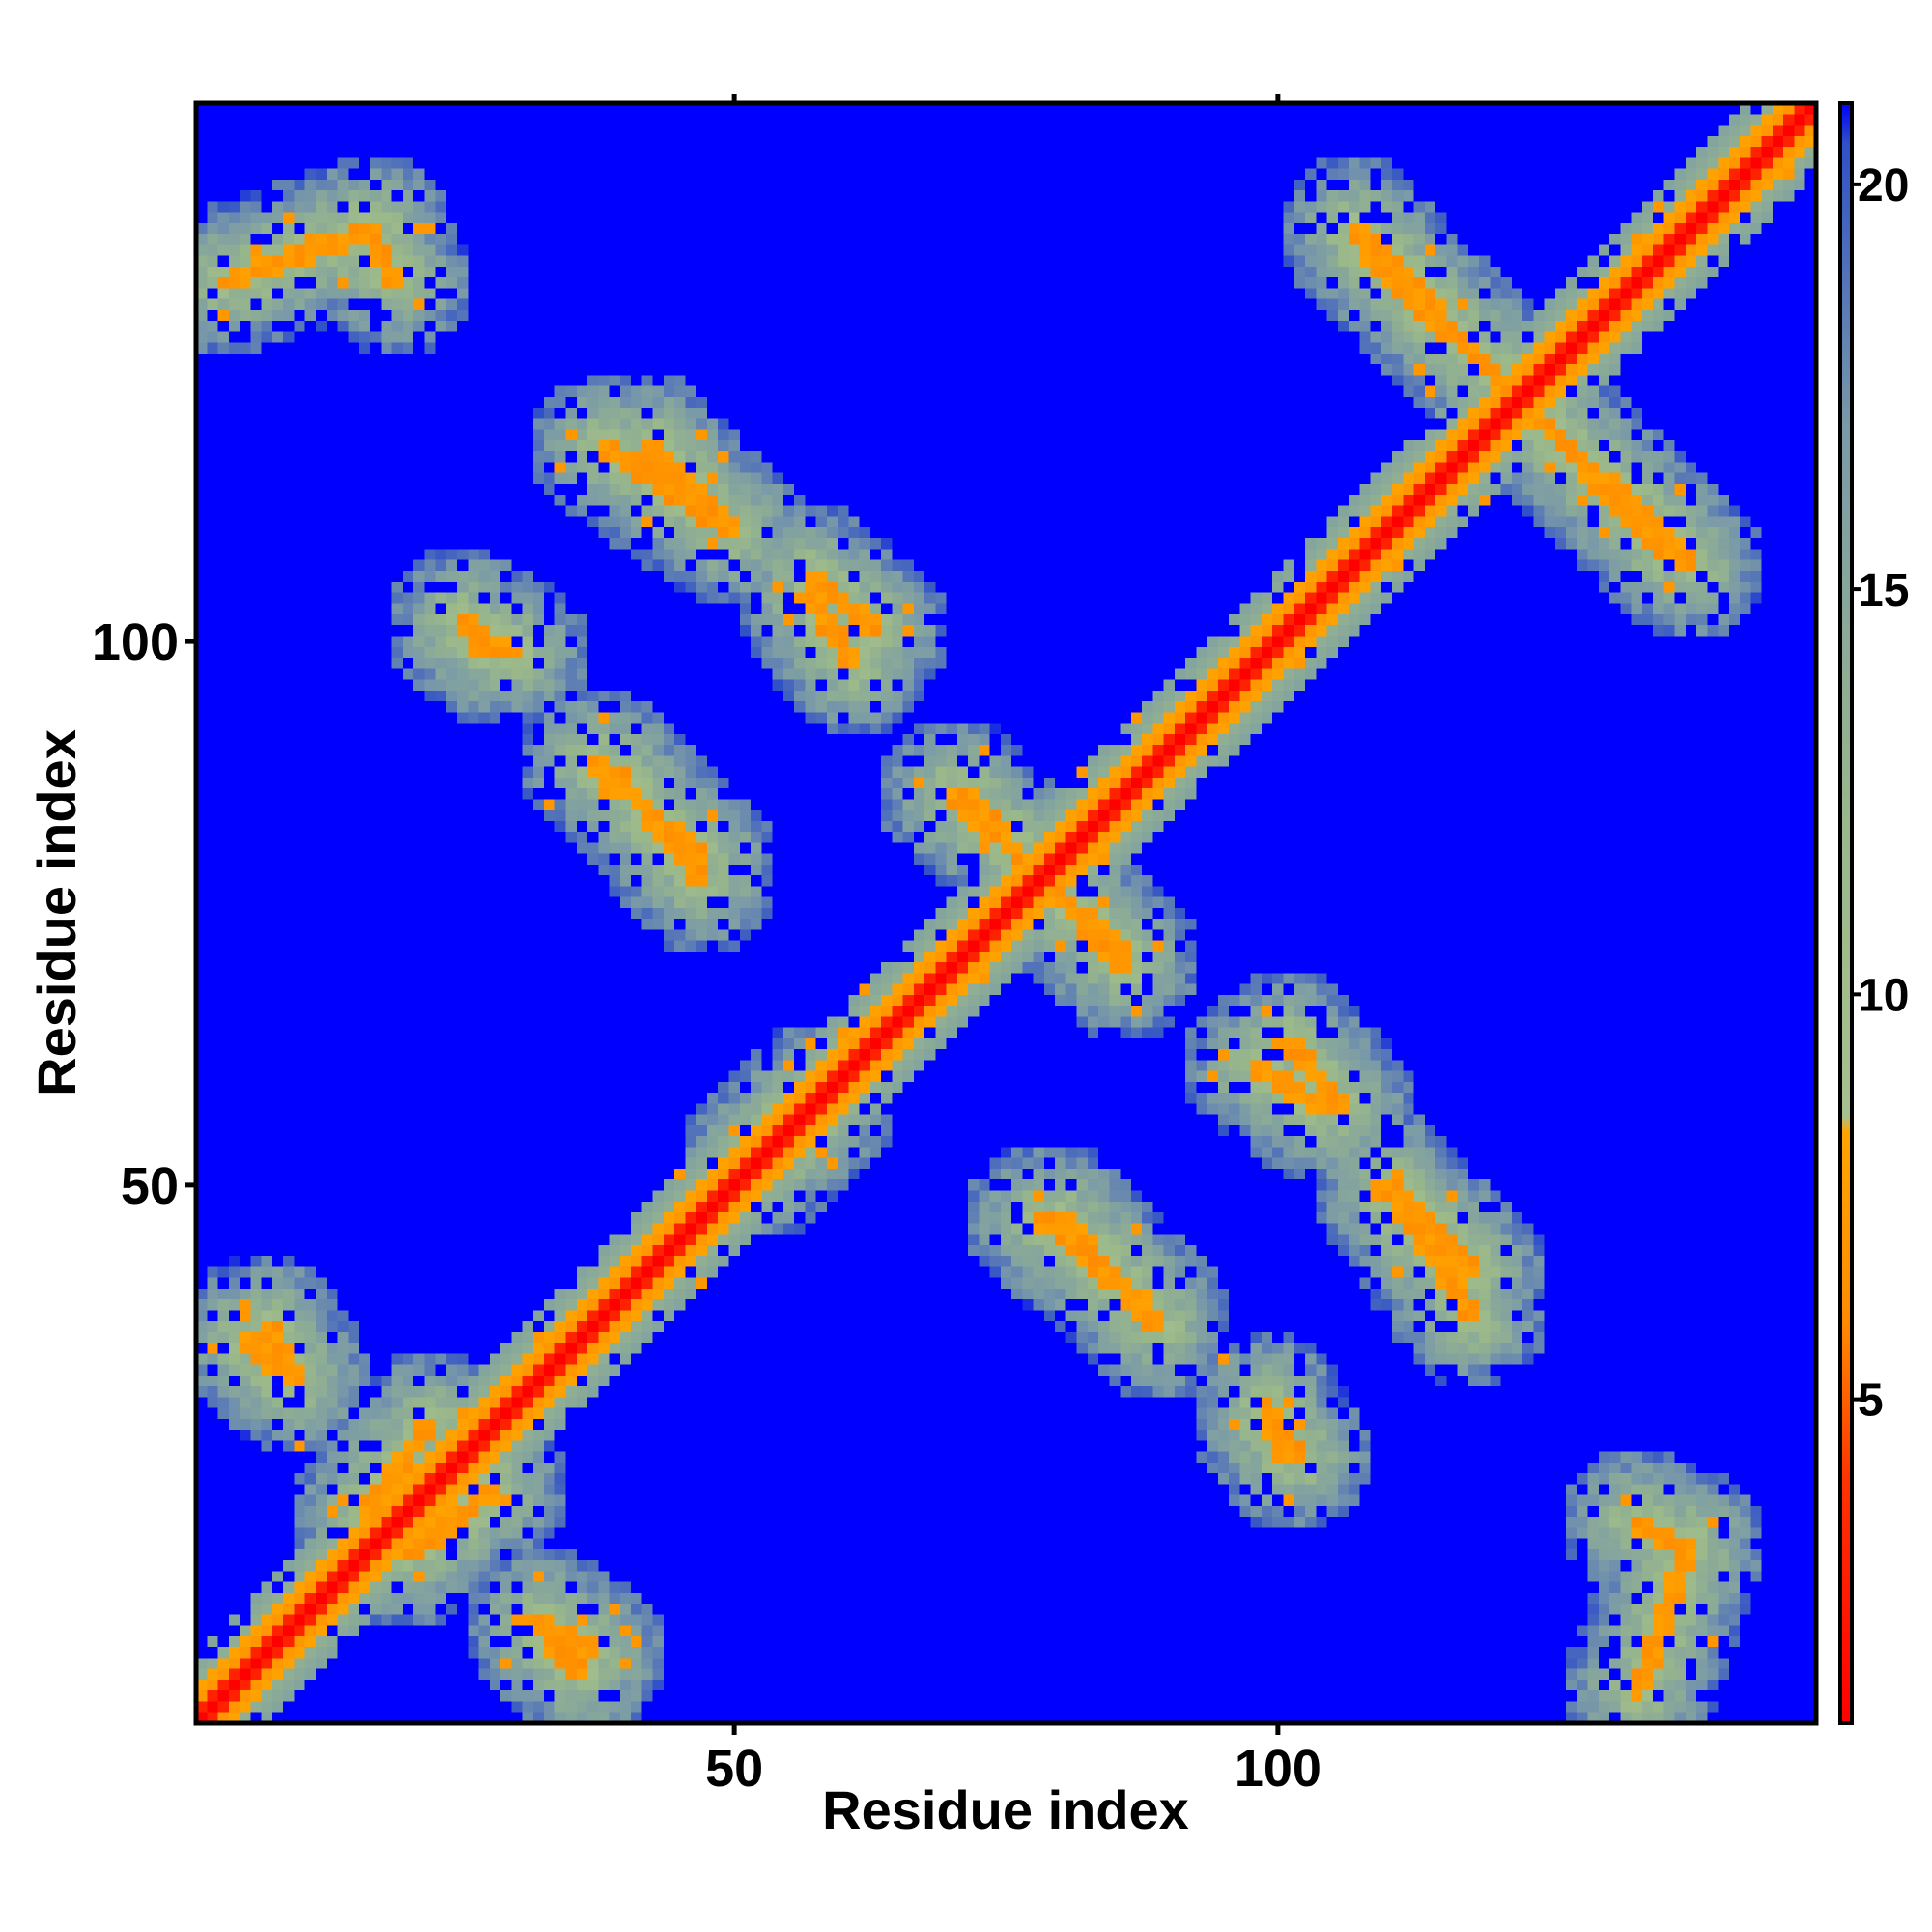 This screenshot has height=1932, width=1932. I want to click on y-tick-label: 100, so click(135, 642).